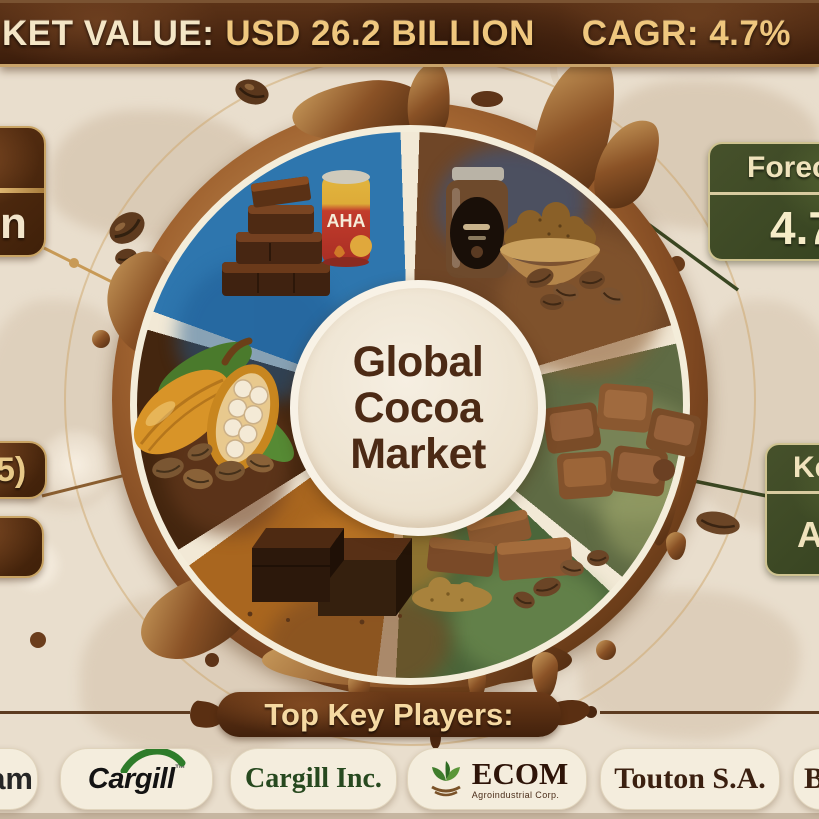 The height and width of the screenshot is (819, 819). What do you see at coordinates (380, 33) in the screenshot?
I see `market-value-amount: USD 26.2 BILLION` at bounding box center [380, 33].